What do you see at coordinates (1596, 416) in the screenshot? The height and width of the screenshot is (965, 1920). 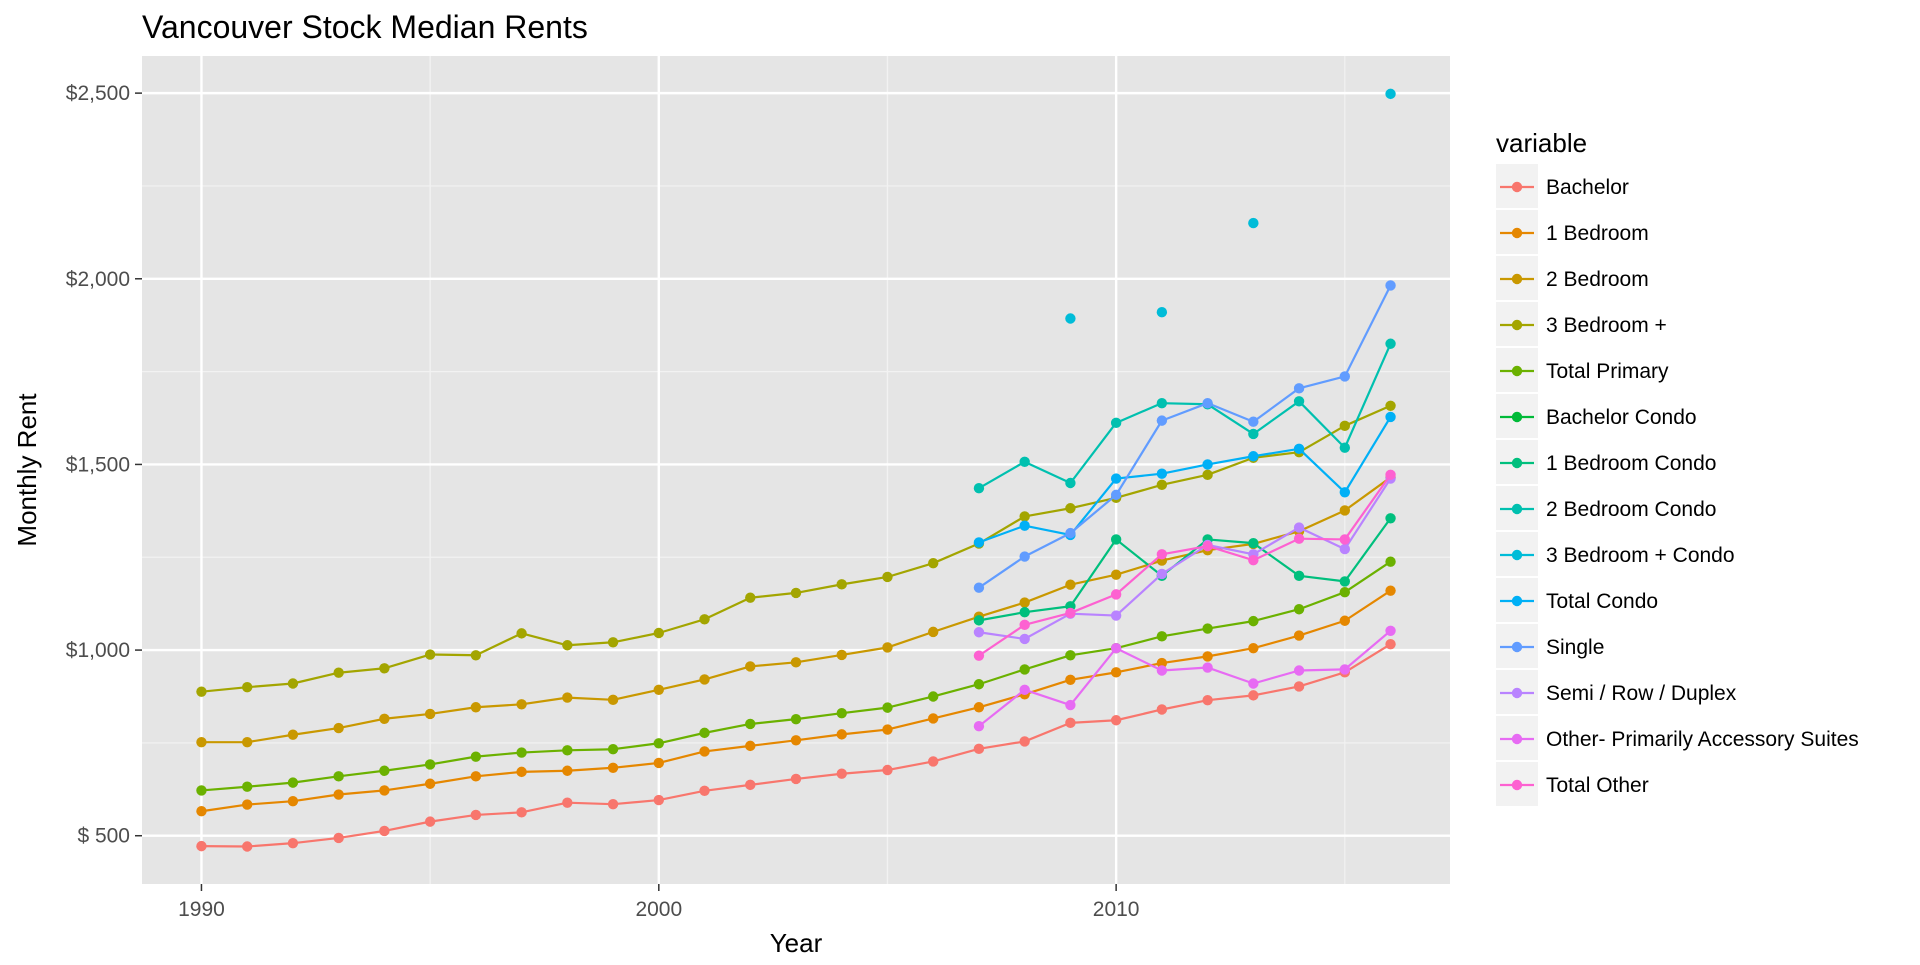 I see `legend-item: Bachelor Condo` at bounding box center [1596, 416].